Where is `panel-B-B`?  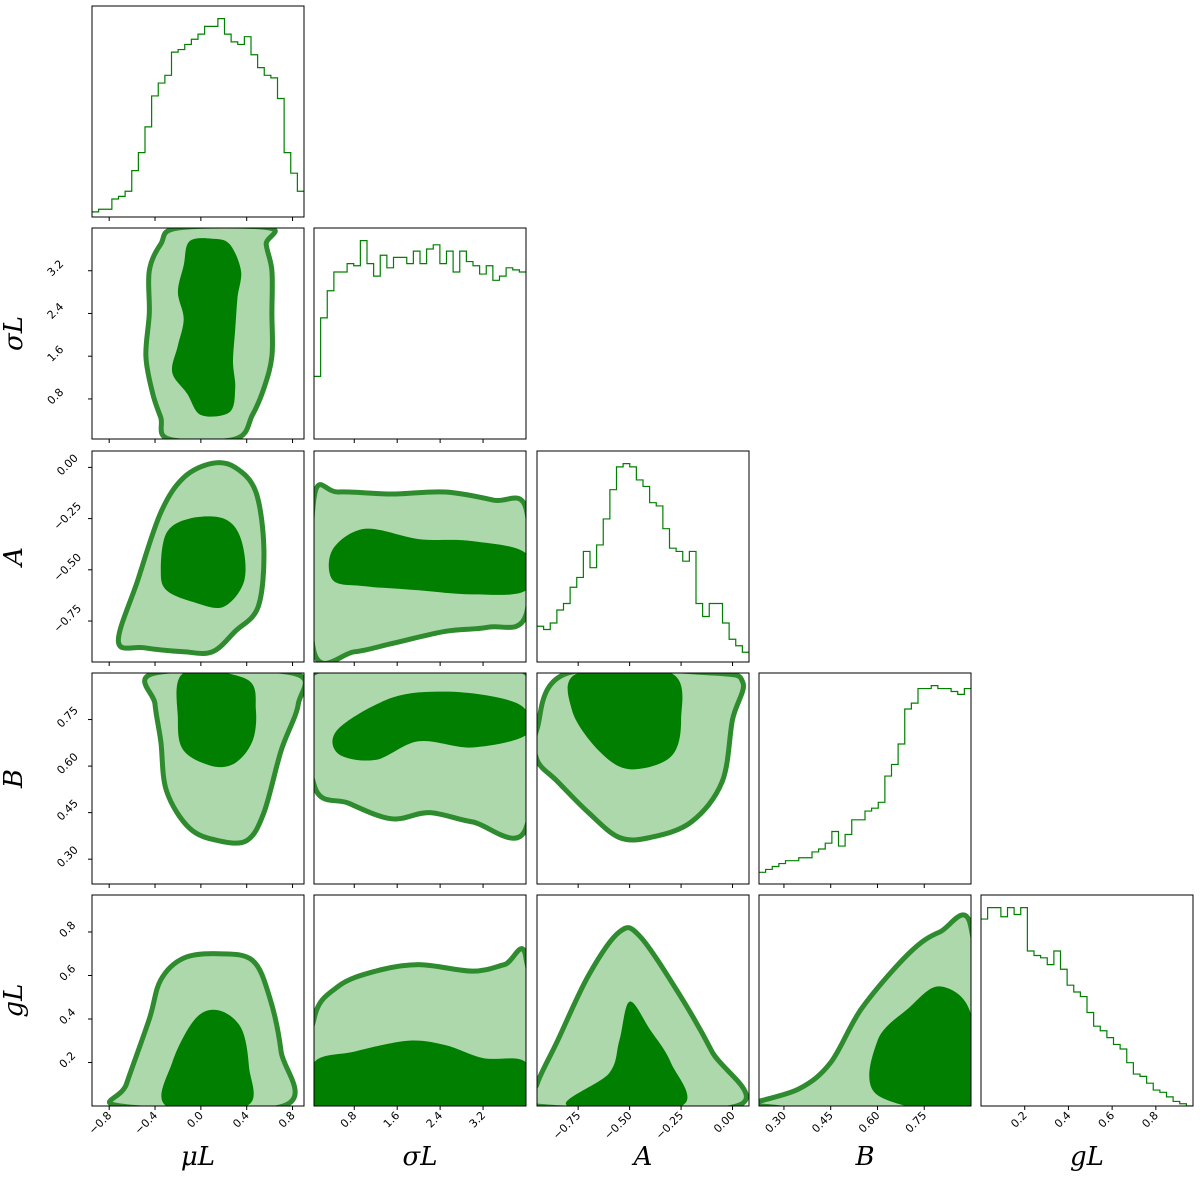
panel-B-B is located at coordinates (865, 780).